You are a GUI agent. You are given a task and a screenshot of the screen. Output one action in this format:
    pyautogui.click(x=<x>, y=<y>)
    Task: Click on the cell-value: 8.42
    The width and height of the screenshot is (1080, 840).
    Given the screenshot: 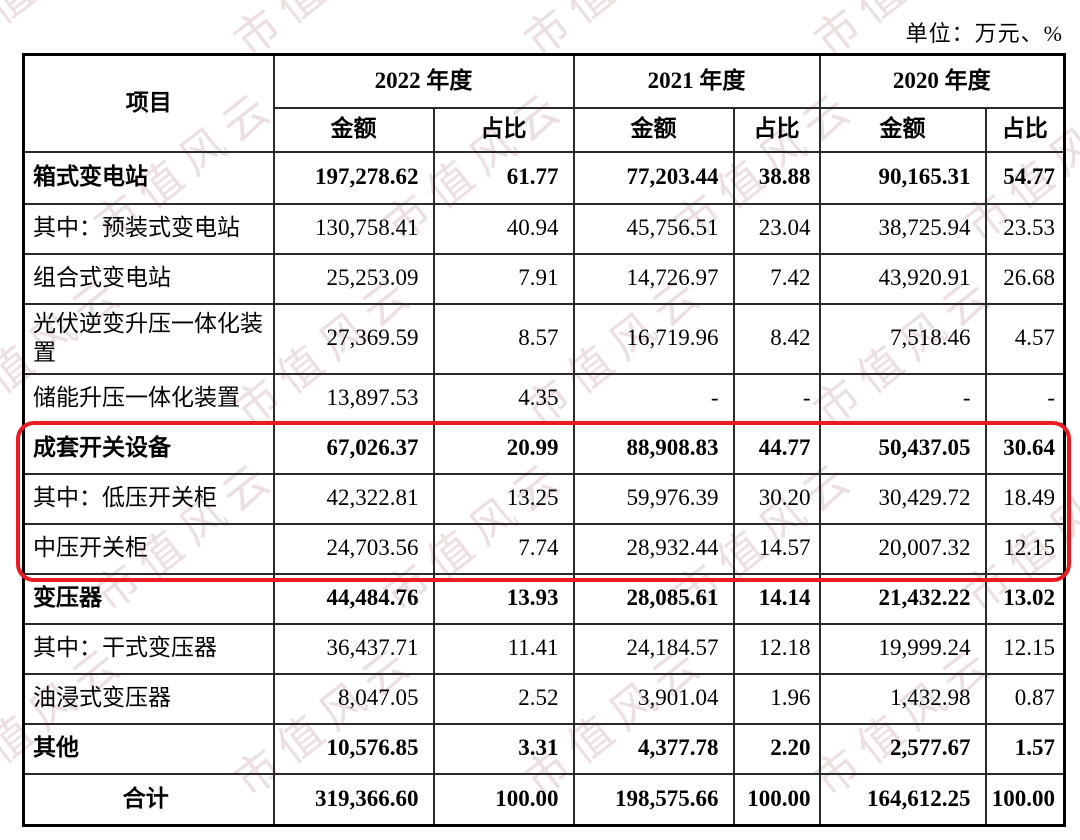 What is the action you would take?
    pyautogui.click(x=776, y=338)
    